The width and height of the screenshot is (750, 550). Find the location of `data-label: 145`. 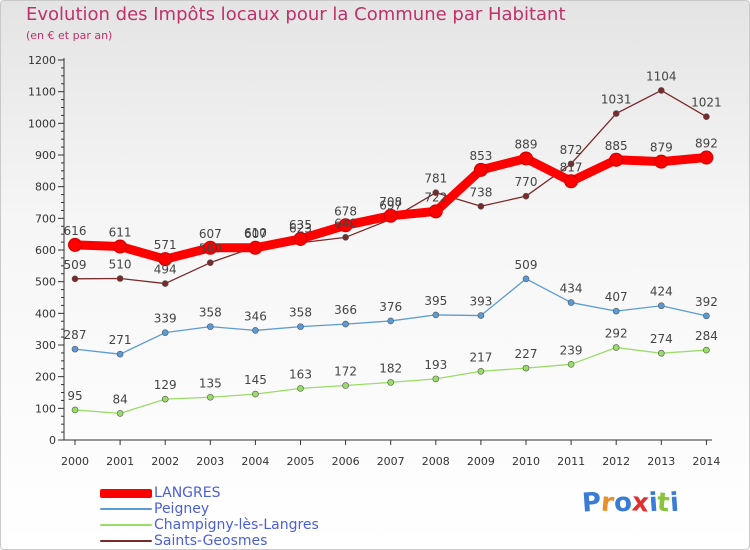

data-label: 145 is located at coordinates (255, 380).